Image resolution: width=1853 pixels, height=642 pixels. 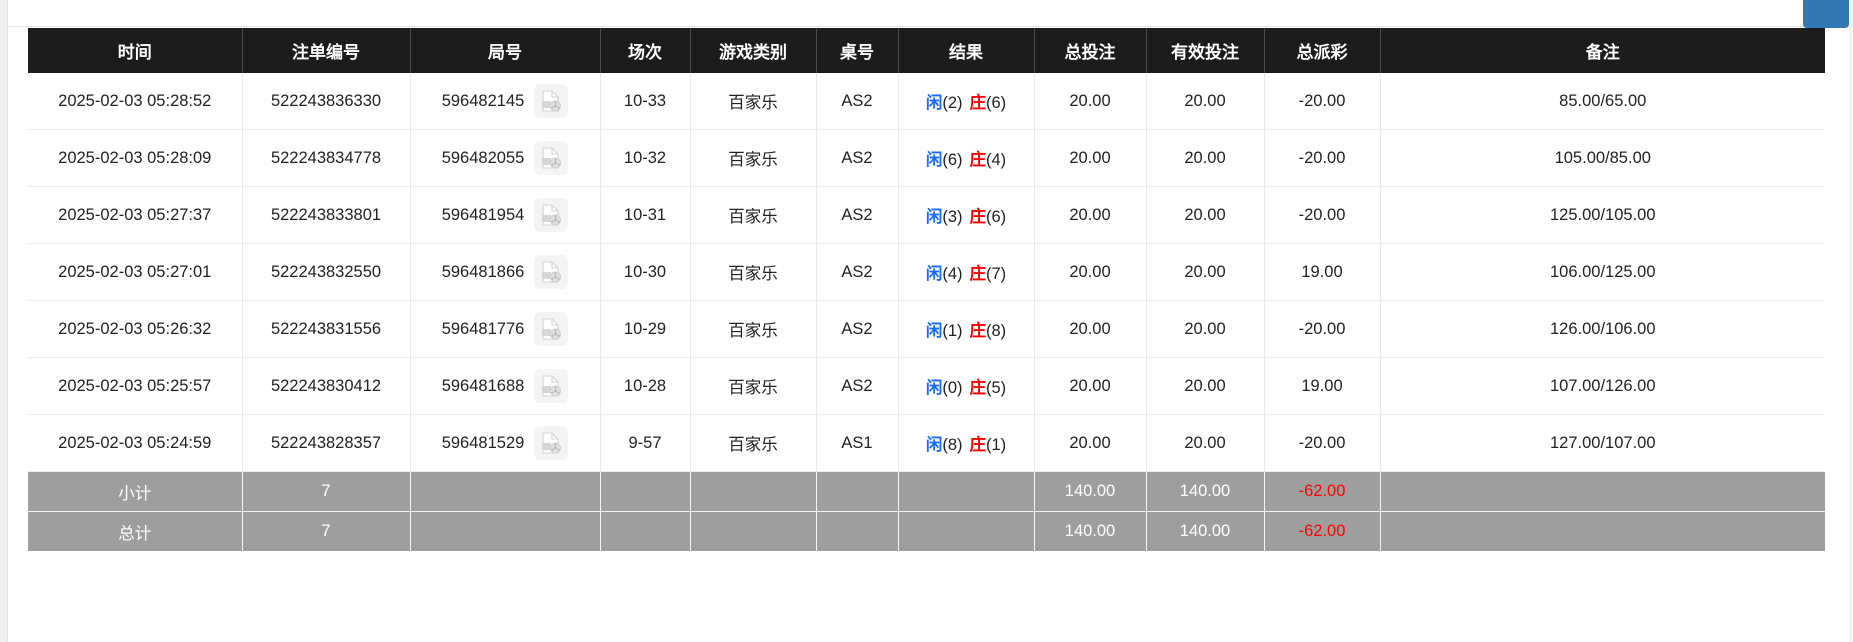 What do you see at coordinates (753, 491) in the screenshot?
I see `summary-game-type` at bounding box center [753, 491].